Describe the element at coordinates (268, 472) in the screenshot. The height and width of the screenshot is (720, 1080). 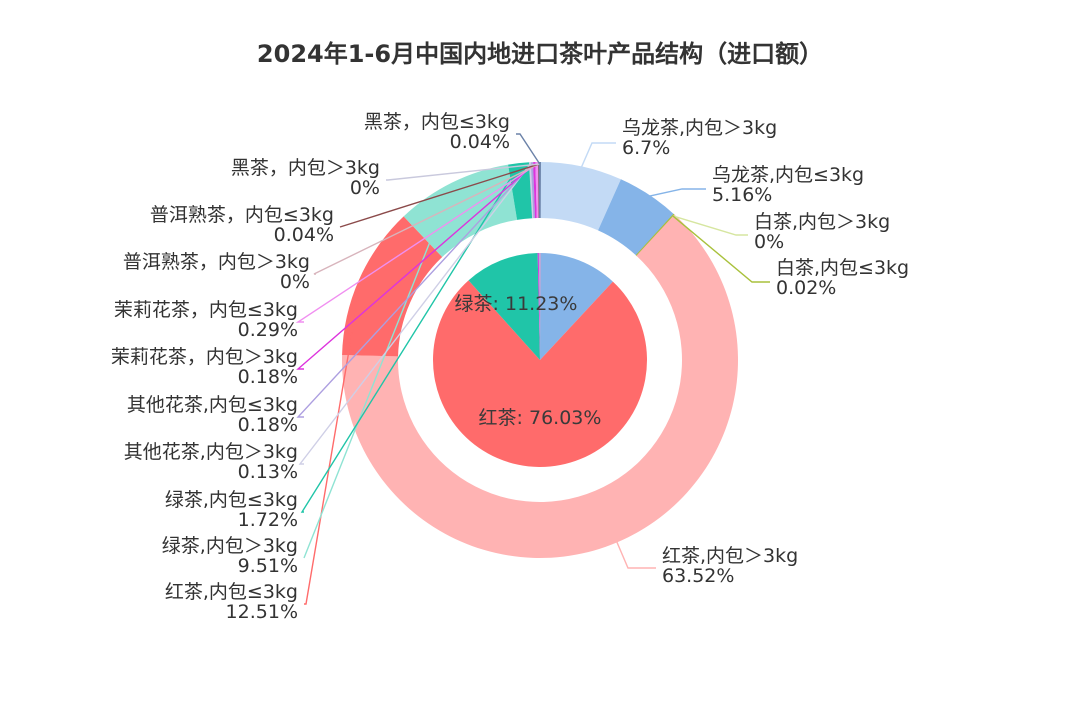
I see `outer-slice-value: 0.13%` at that location.